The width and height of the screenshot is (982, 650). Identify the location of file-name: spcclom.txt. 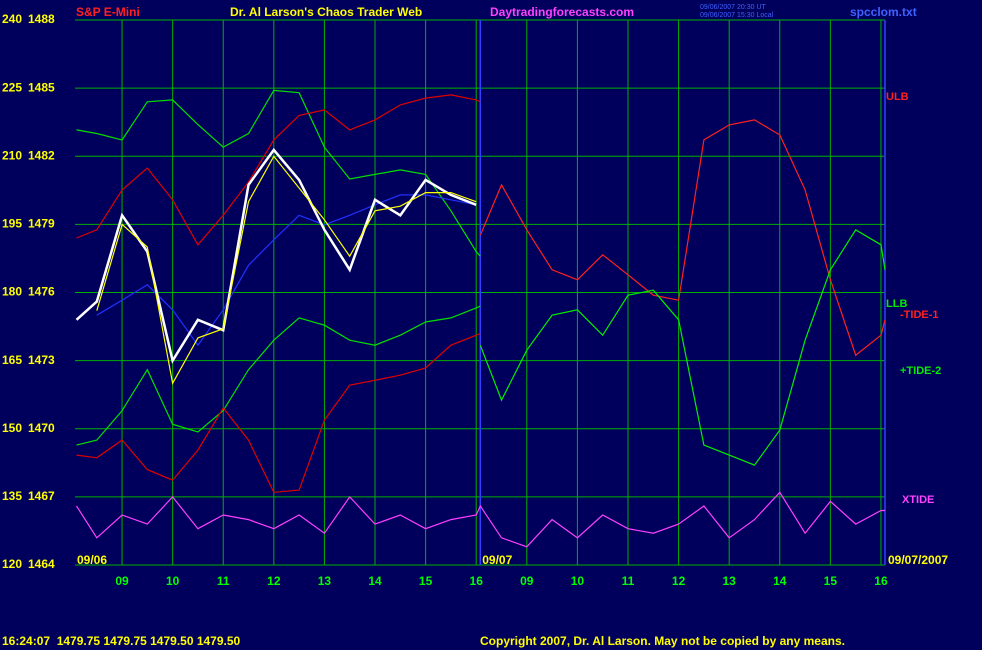
(883, 12).